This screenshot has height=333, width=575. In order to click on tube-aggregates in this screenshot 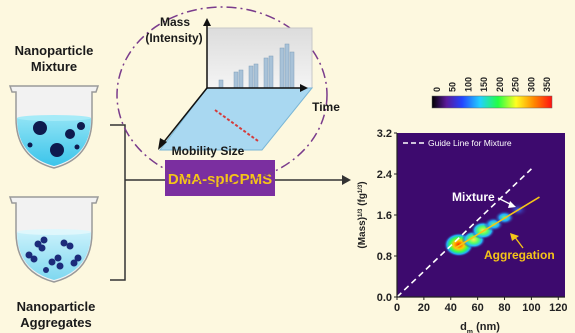, I will do `click(54, 239)`.